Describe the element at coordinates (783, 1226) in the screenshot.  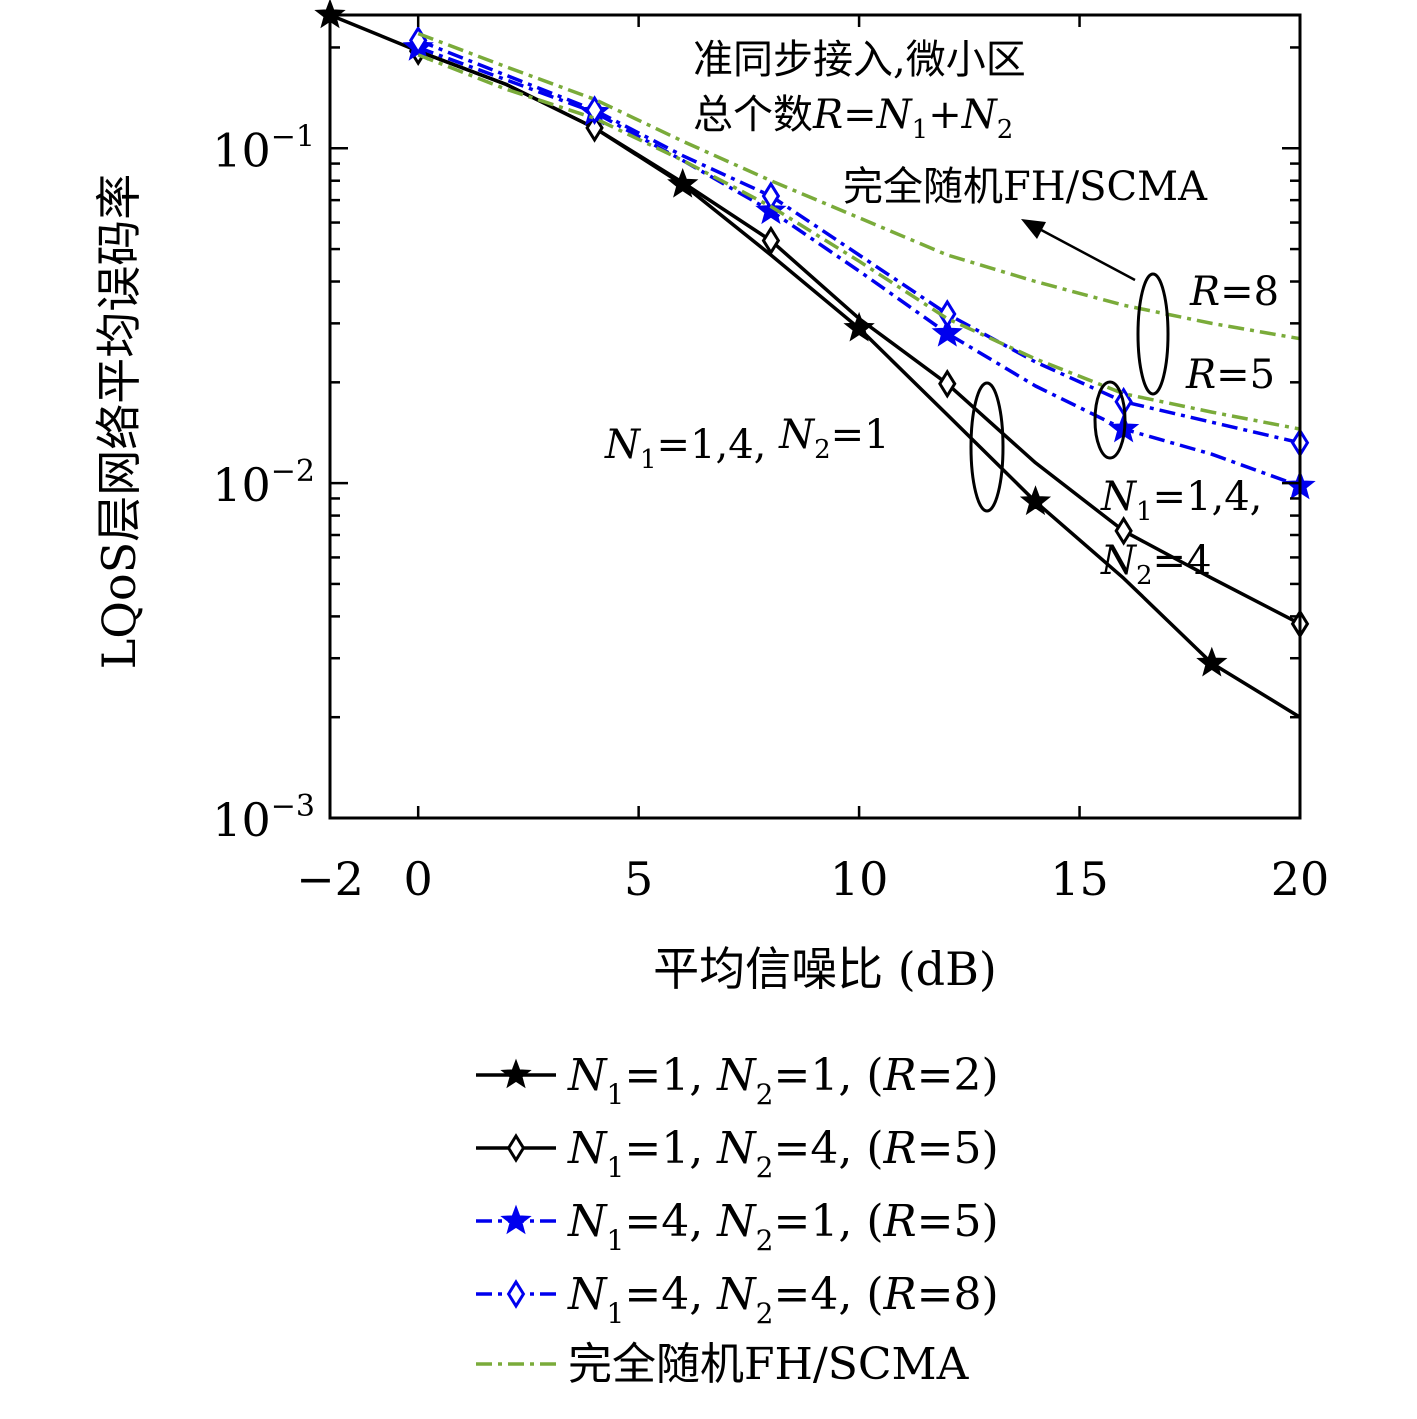
I see `legend-label-2: N1=4, N2=1, (R=5)` at that location.